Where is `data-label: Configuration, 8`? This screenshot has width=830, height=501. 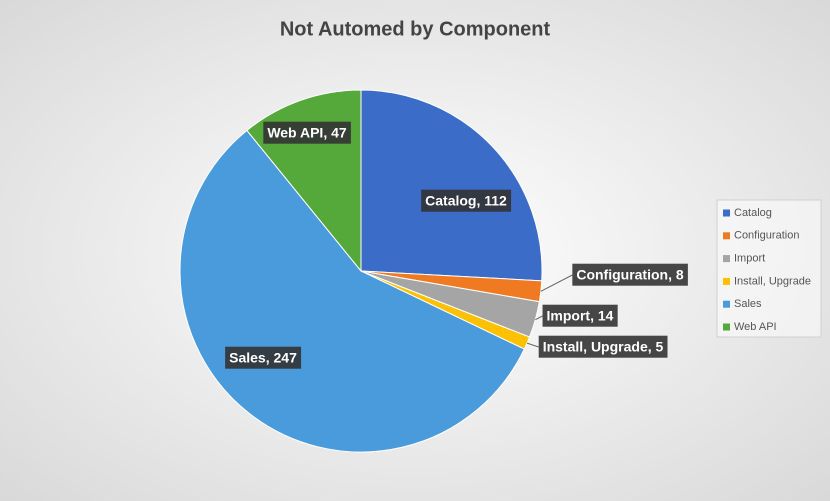 data-label: Configuration, 8 is located at coordinates (630, 275).